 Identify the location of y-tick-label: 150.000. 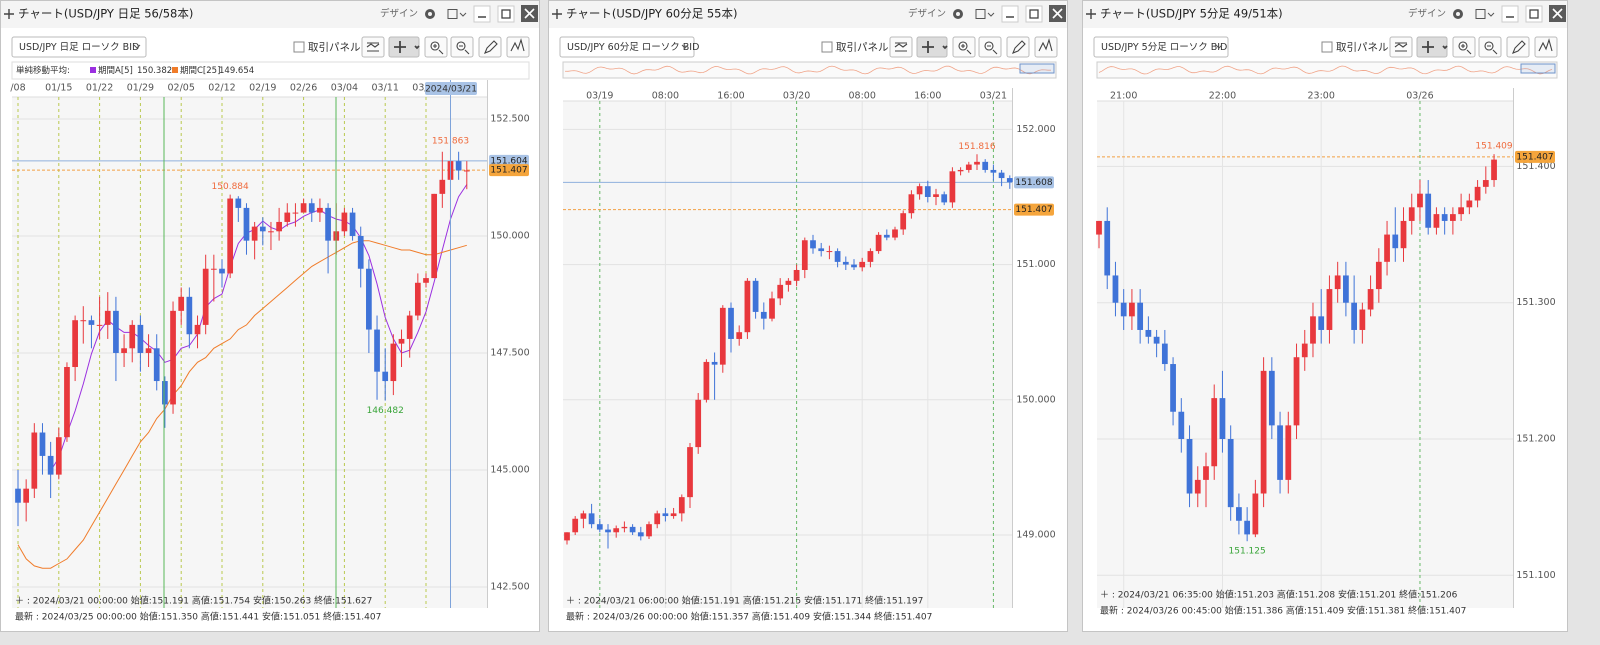
(509, 235).